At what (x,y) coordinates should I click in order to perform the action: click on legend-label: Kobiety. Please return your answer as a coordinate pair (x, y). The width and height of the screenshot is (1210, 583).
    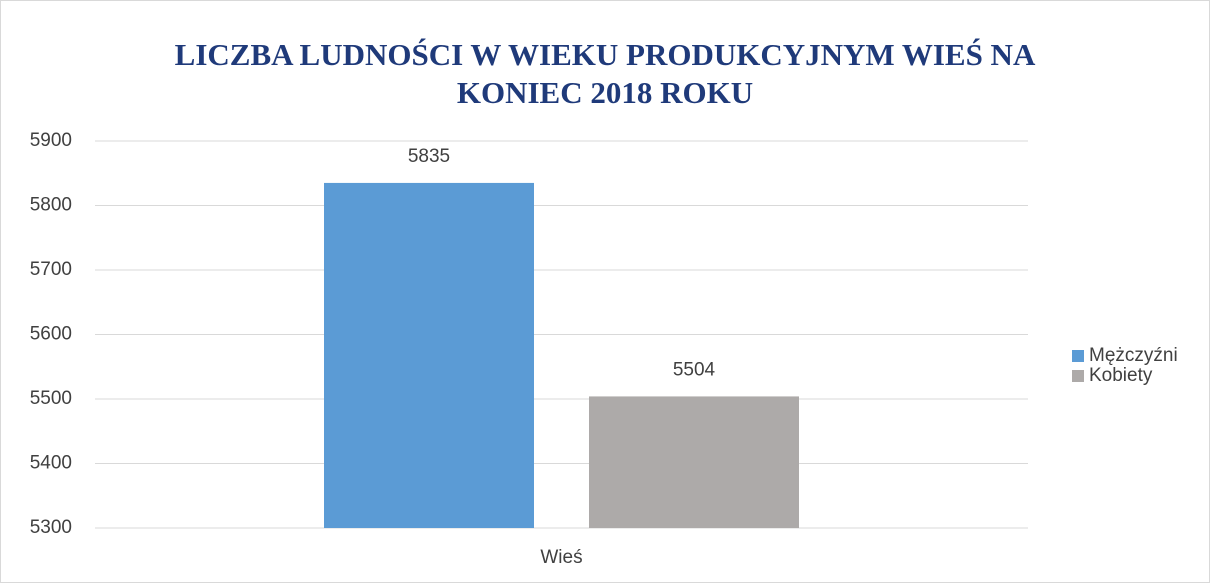
    Looking at the image, I should click on (1121, 375).